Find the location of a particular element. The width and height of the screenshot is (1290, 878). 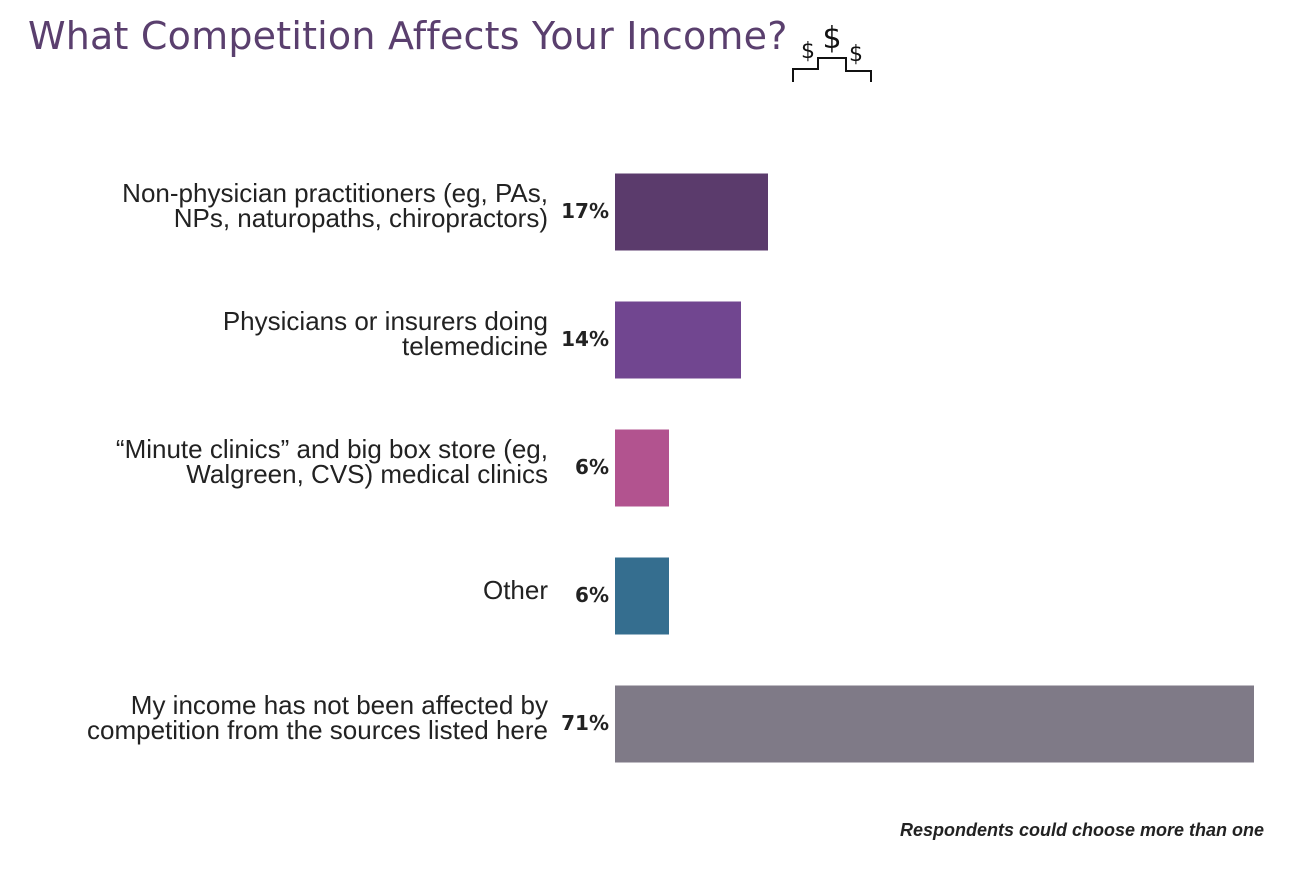

value-label-2: 14% is located at coordinates (585, 339).